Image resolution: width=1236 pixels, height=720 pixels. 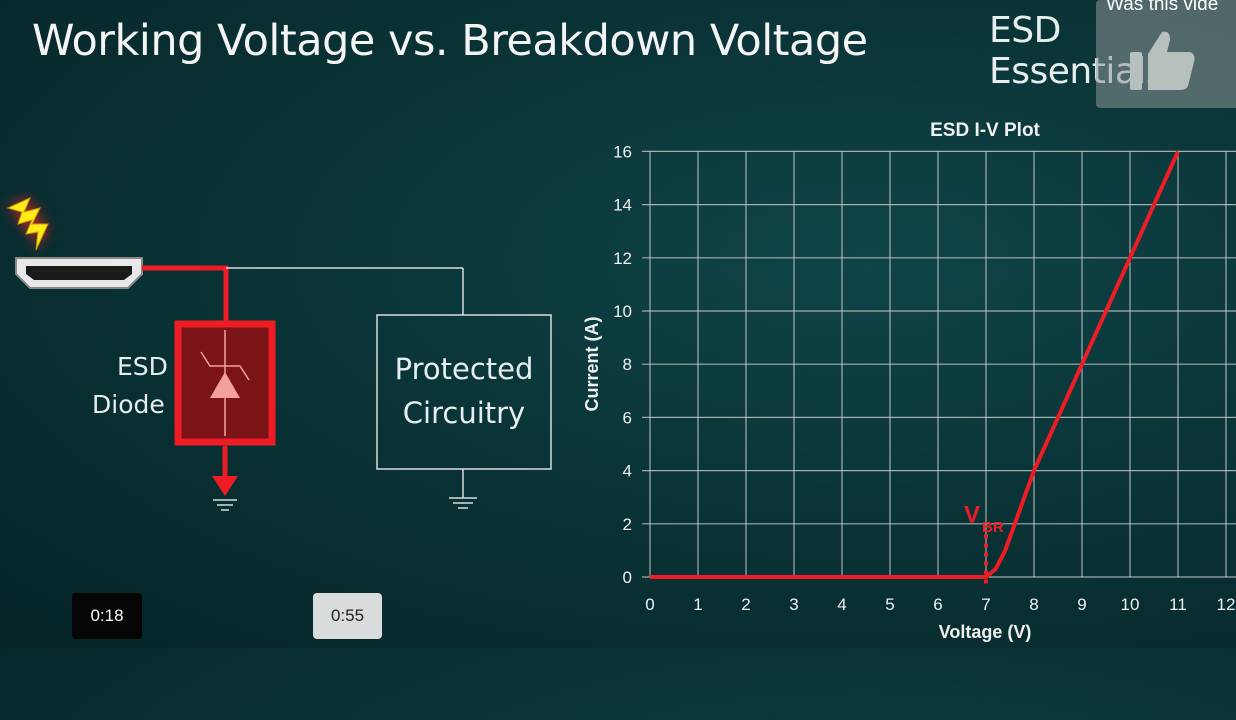 I want to click on thumbs-up-icon, so click(x=1166, y=61).